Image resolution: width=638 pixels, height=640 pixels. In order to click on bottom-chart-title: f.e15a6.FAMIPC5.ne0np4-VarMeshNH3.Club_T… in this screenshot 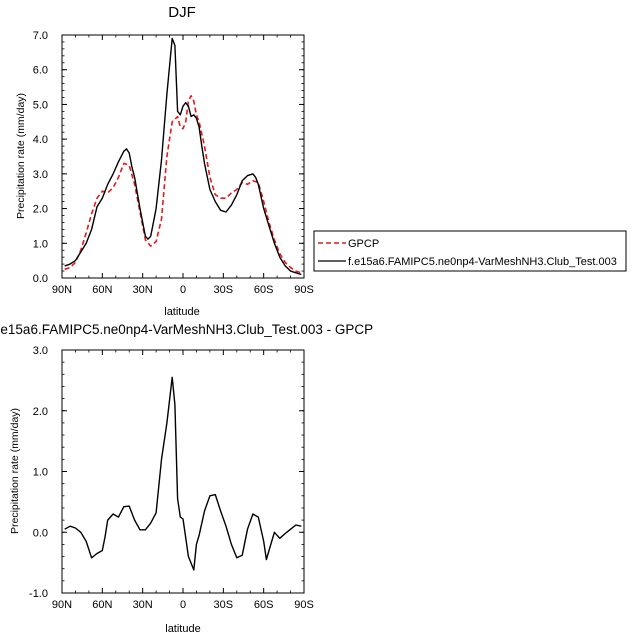, I will do `click(186, 329)`.